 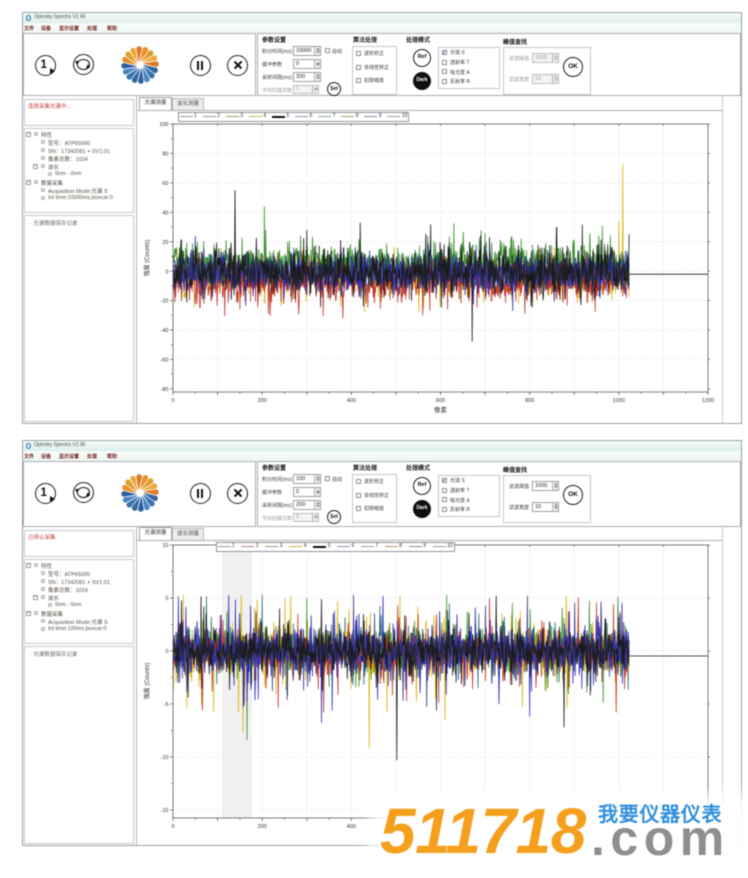 I want to click on svg-text: 40, so click(x=165, y=213).